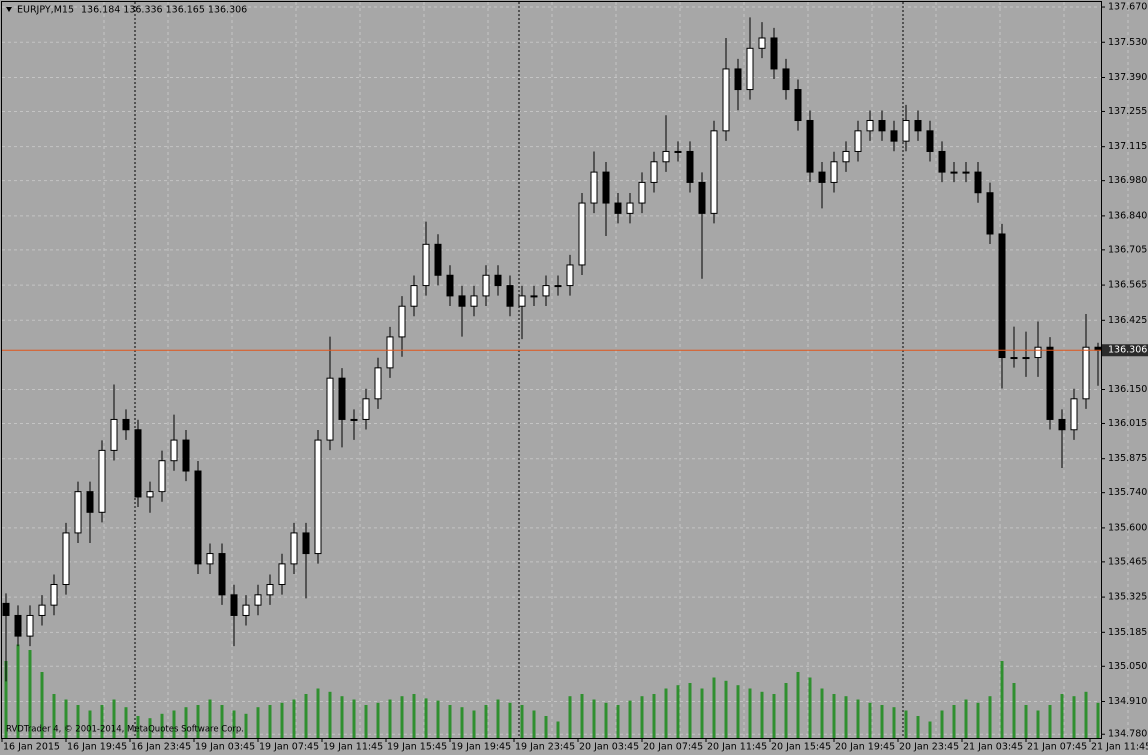 This screenshot has height=755, width=1148. What do you see at coordinates (1127, 632) in the screenshot?
I see `y-tick-label: 135.185` at bounding box center [1127, 632].